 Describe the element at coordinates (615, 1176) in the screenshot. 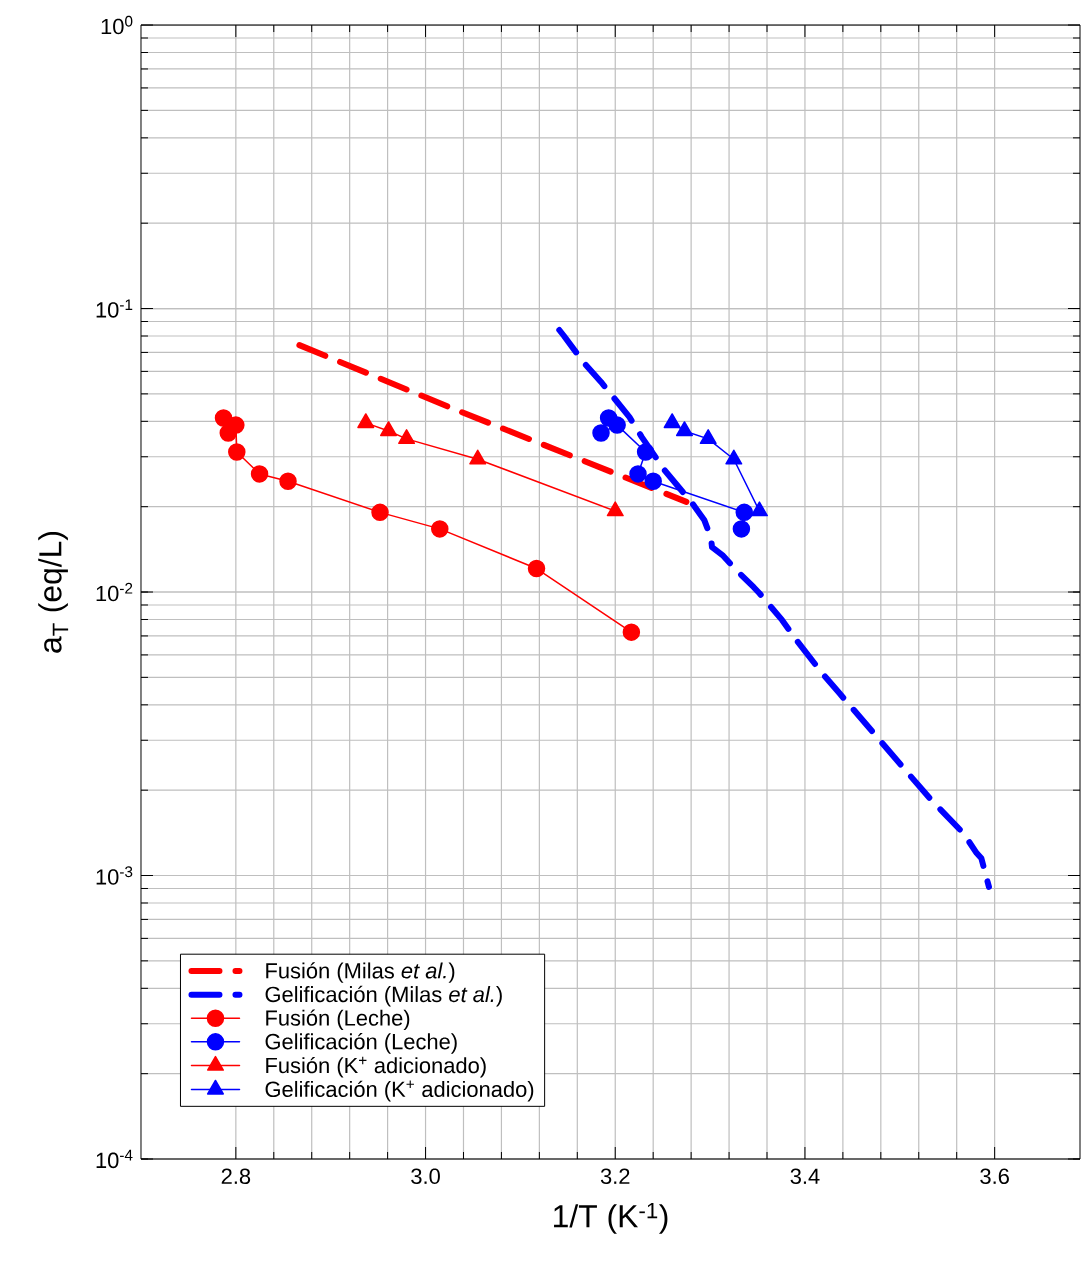

I see `x-tick-label: 3.2` at that location.